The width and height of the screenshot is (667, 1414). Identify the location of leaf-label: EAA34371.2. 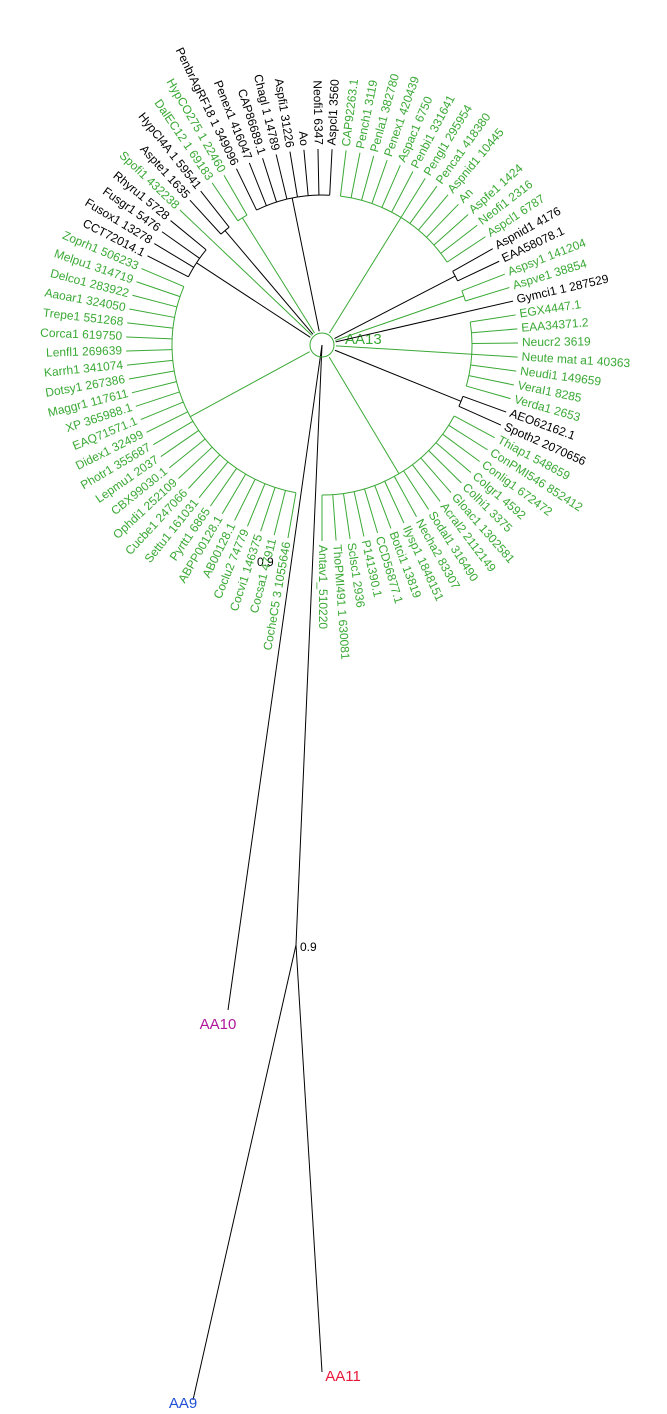
(555, 325).